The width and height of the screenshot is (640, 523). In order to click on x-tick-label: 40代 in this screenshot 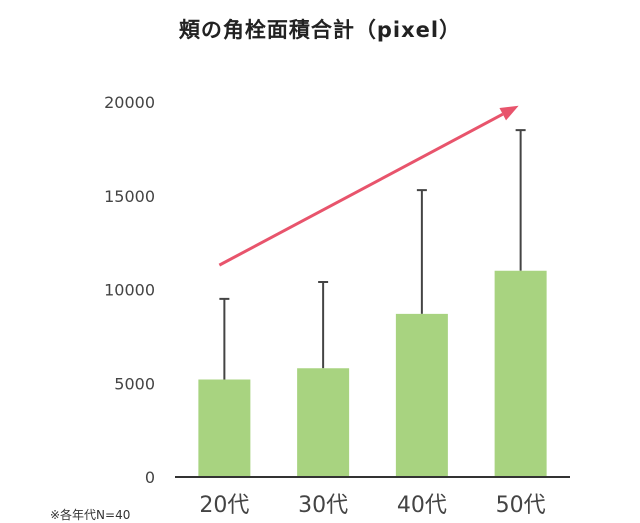, I will do `click(422, 505)`.